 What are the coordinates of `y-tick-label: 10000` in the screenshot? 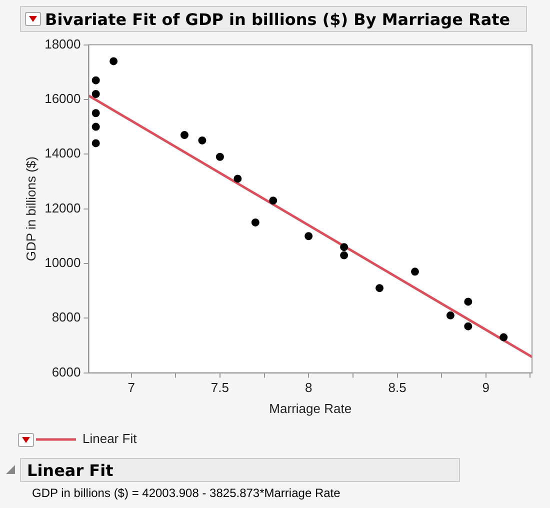 It's located at (62, 262).